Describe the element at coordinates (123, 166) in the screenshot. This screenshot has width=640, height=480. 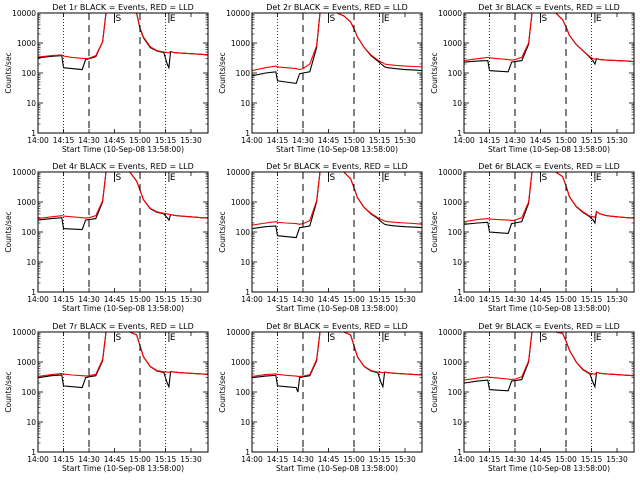
I see `chart-title: Det 4r BLACK = Events, RED = LLD` at that location.